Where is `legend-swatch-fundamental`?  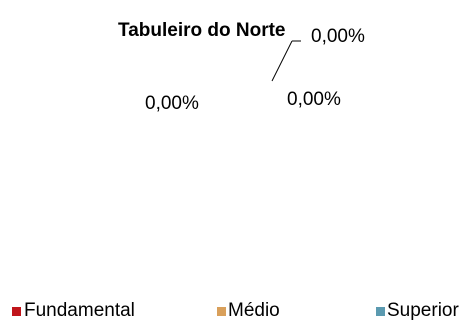 legend-swatch-fundamental is located at coordinates (16, 311).